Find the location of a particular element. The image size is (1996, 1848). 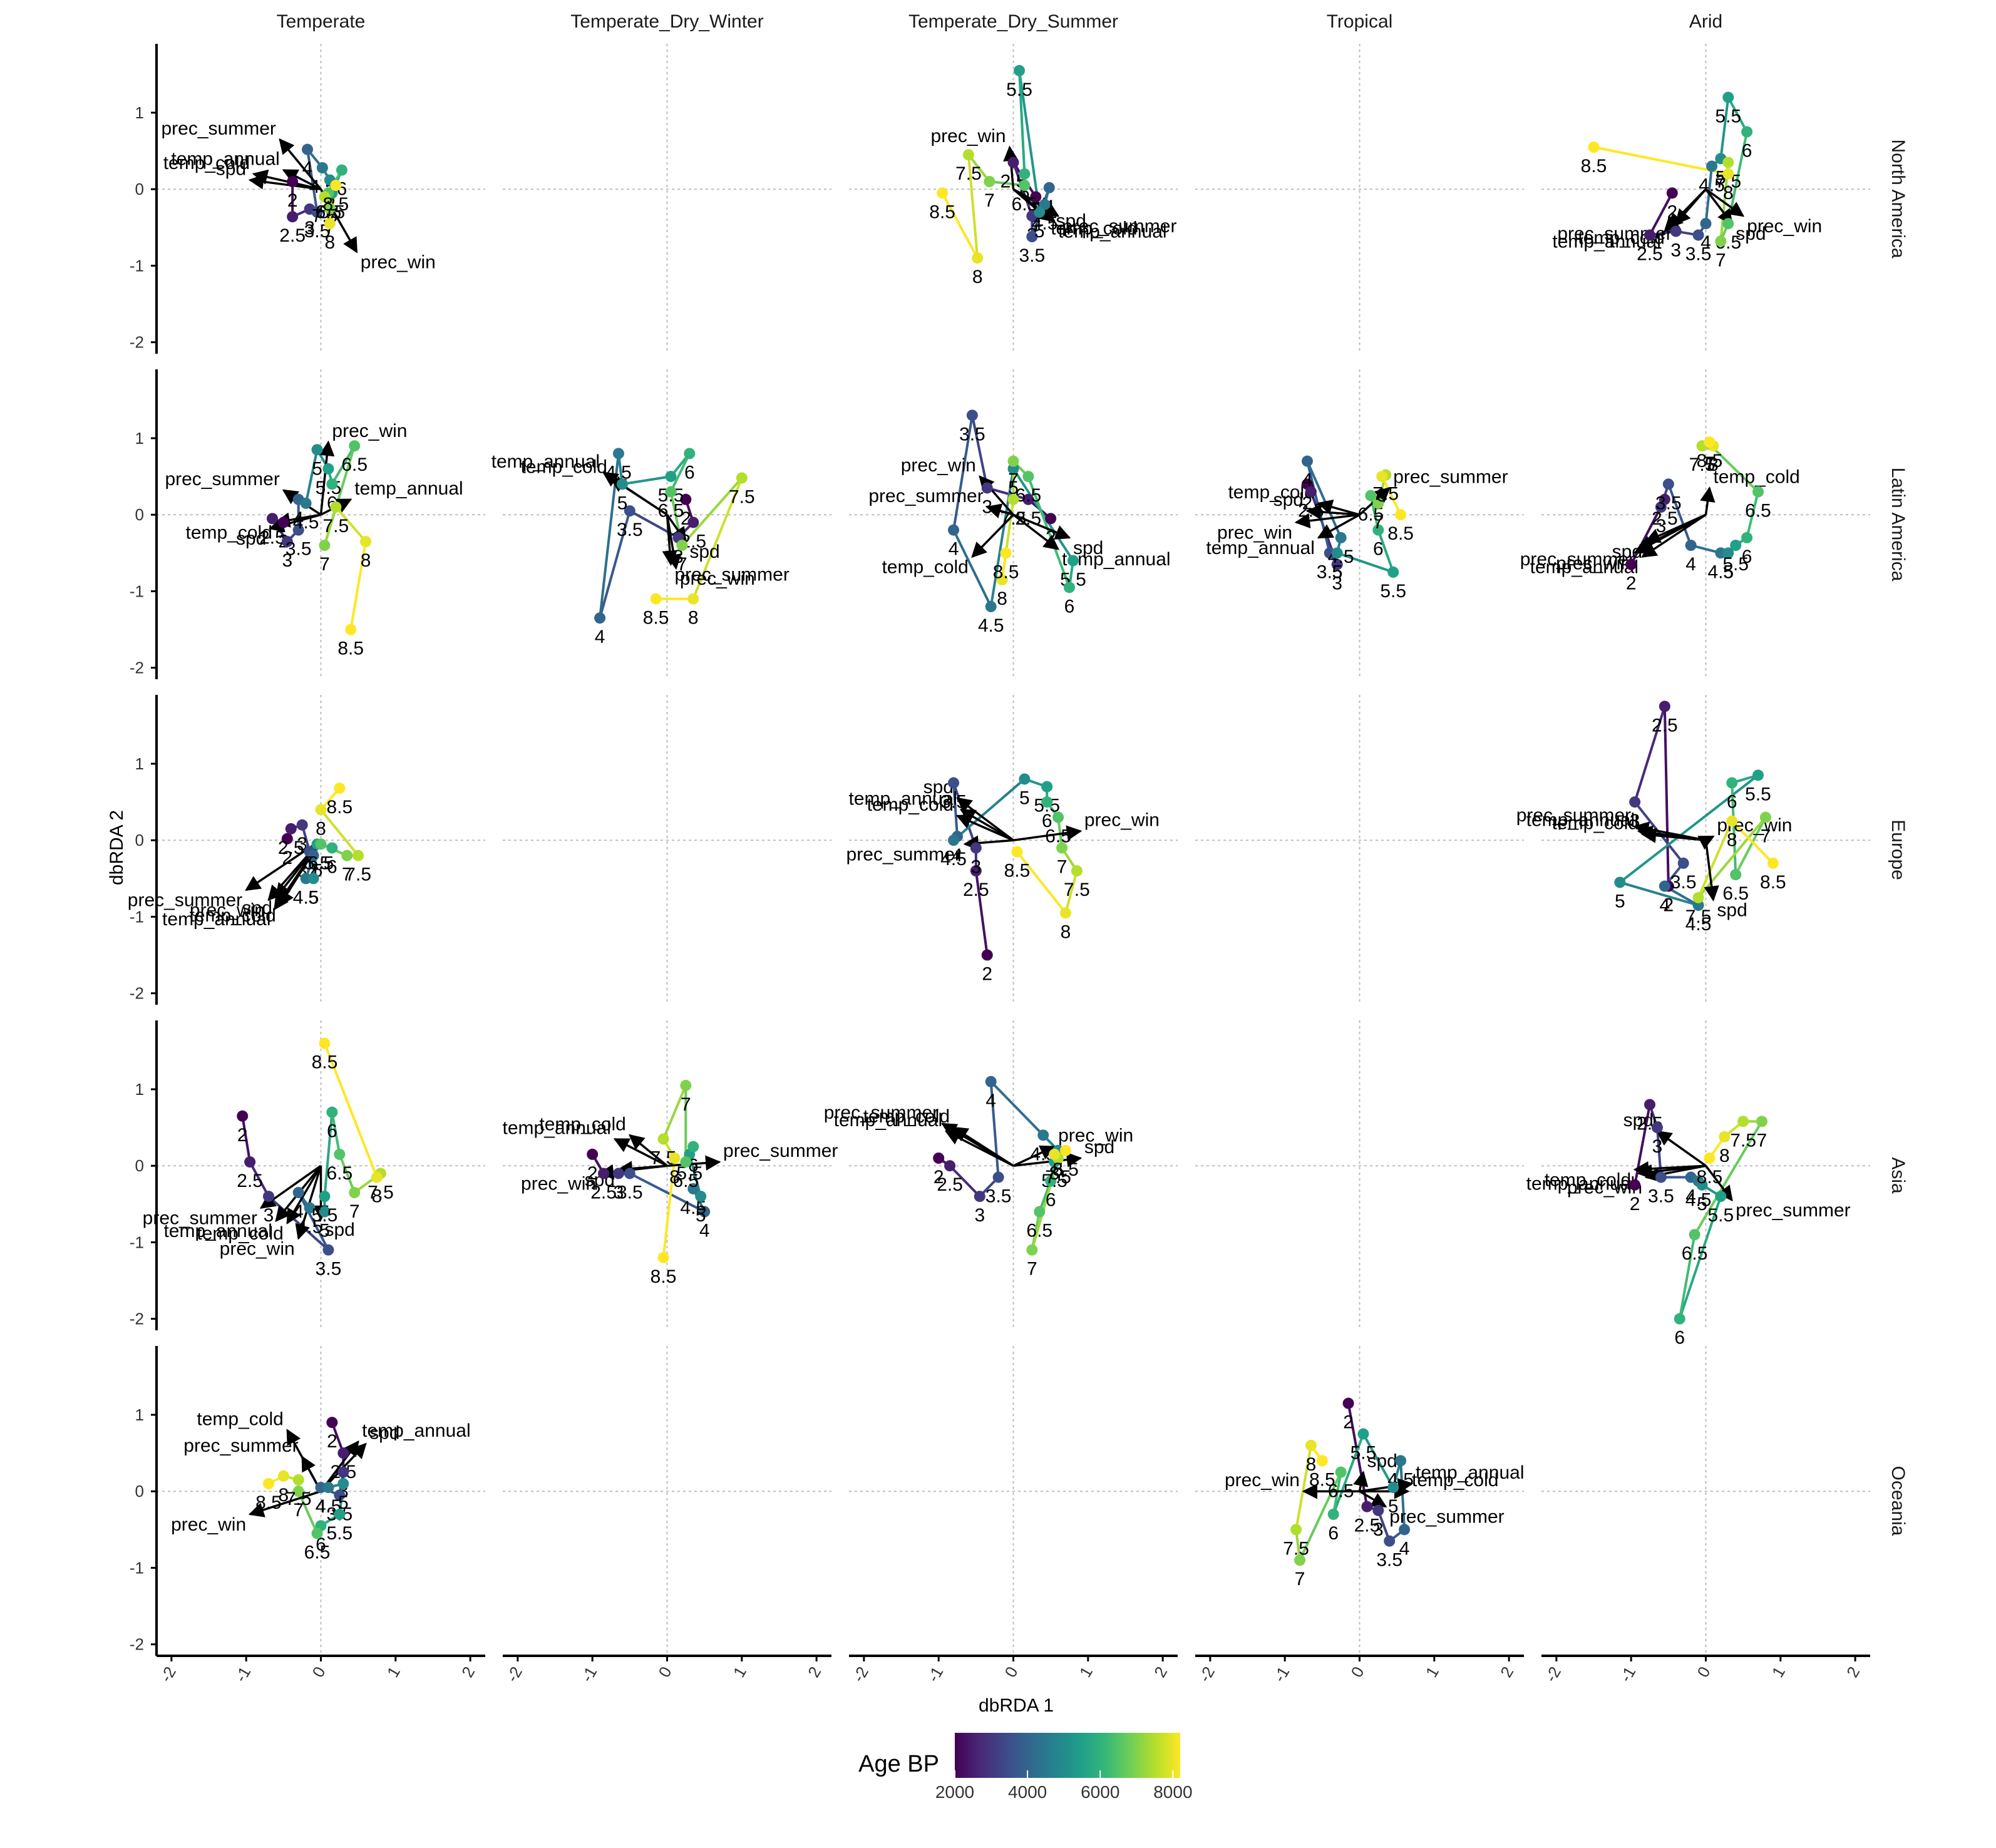

facet-panel: -2 -1 0 1 2 is located at coordinates (1705, 1515).